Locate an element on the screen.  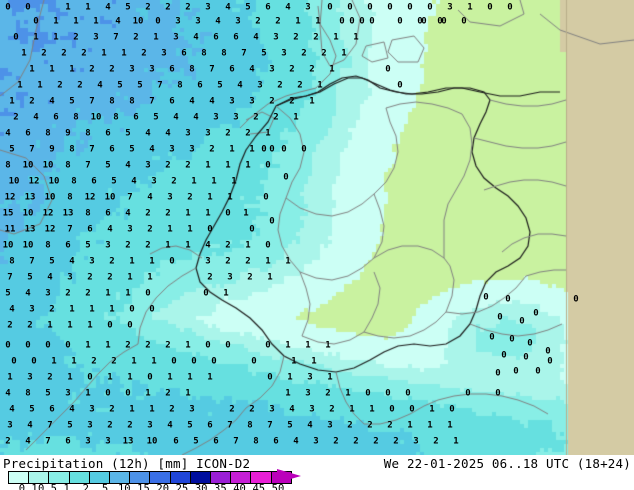
color-scale-tick: 35 is located at coordinates (220, 486).